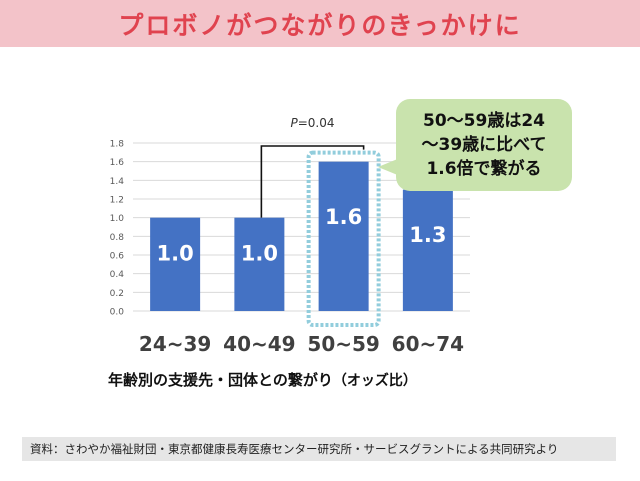 The height and width of the screenshot is (481, 640). Describe the element at coordinates (117, 163) in the screenshot. I see `y-tick-label: 1.6` at that location.